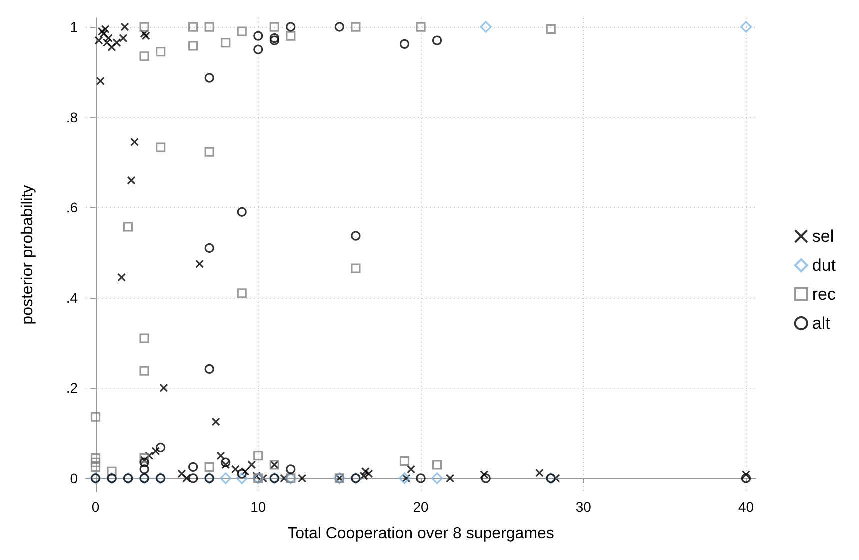 The width and height of the screenshot is (859, 560). I want to click on legend-label: rec, so click(824, 294).